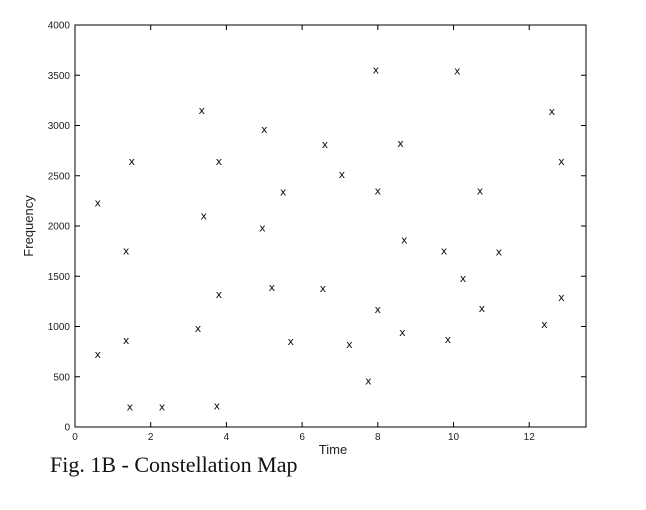 The height and width of the screenshot is (510, 646). I want to click on y-tick-label: 3500, so click(59, 76).